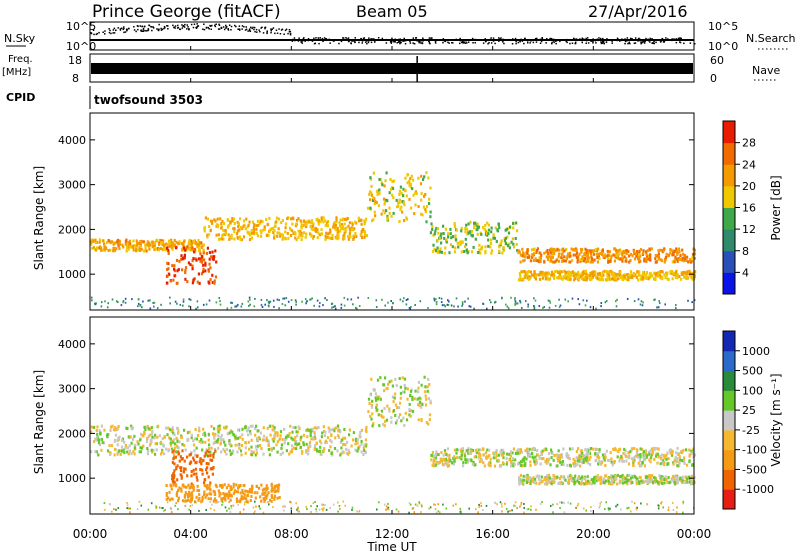 This screenshot has height=554, width=800. Describe the element at coordinates (16, 72) in the screenshot. I see `freq-unit-label: [MHz]` at that location.